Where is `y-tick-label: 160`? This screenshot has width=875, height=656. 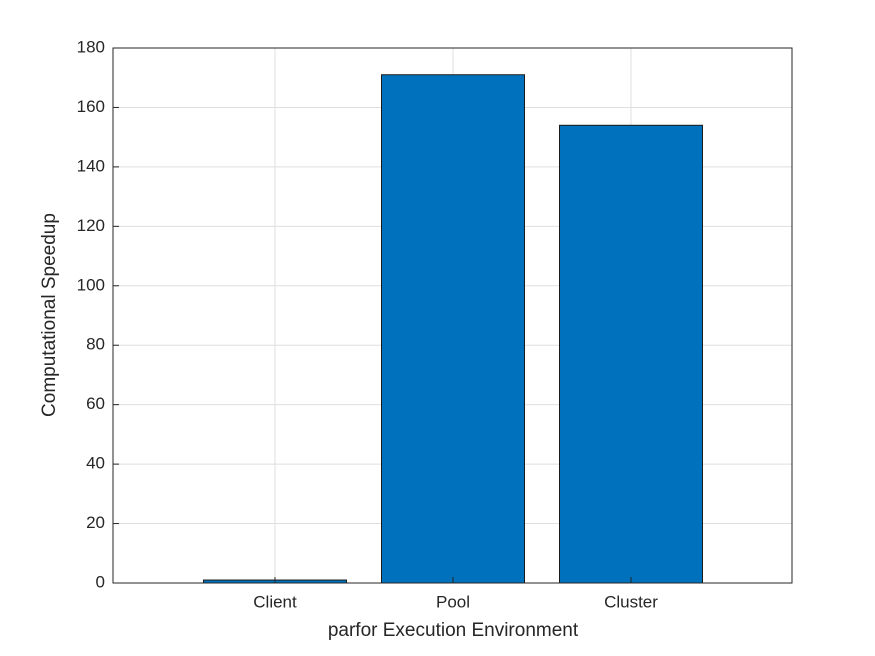
y-tick-label: 160 is located at coordinates (91, 106).